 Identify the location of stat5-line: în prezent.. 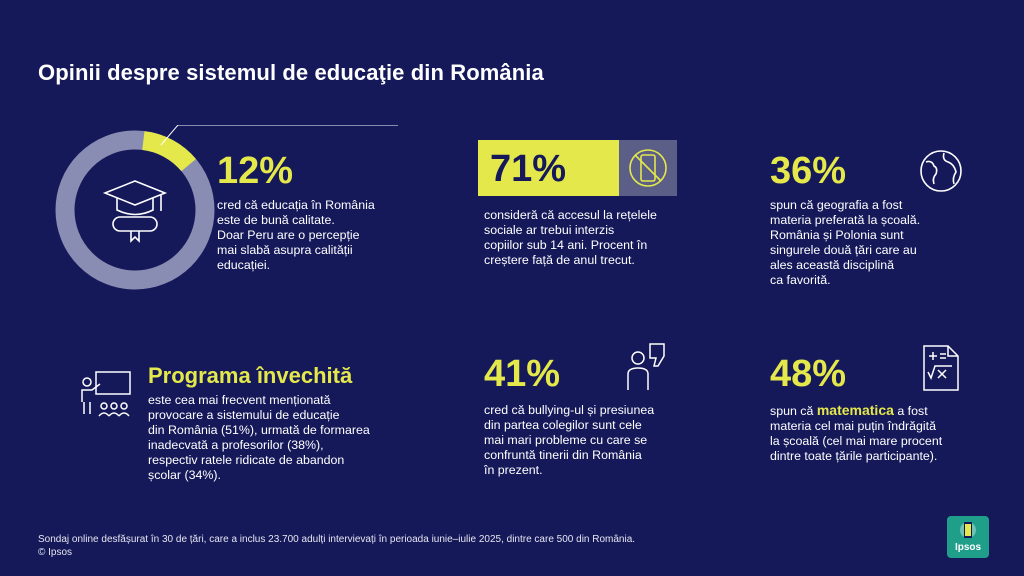
(513, 470).